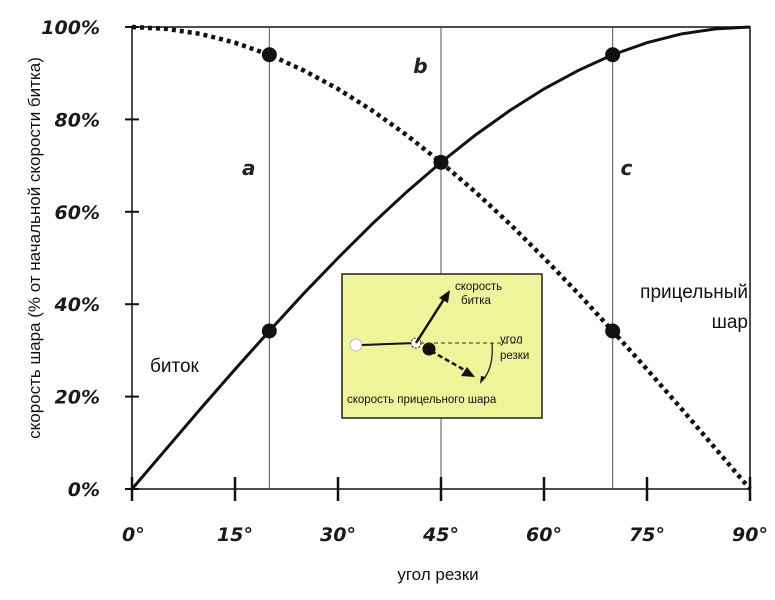 Image resolution: width=775 pixels, height=600 pixels. I want to click on x-tick-label: 60°, so click(544, 535).